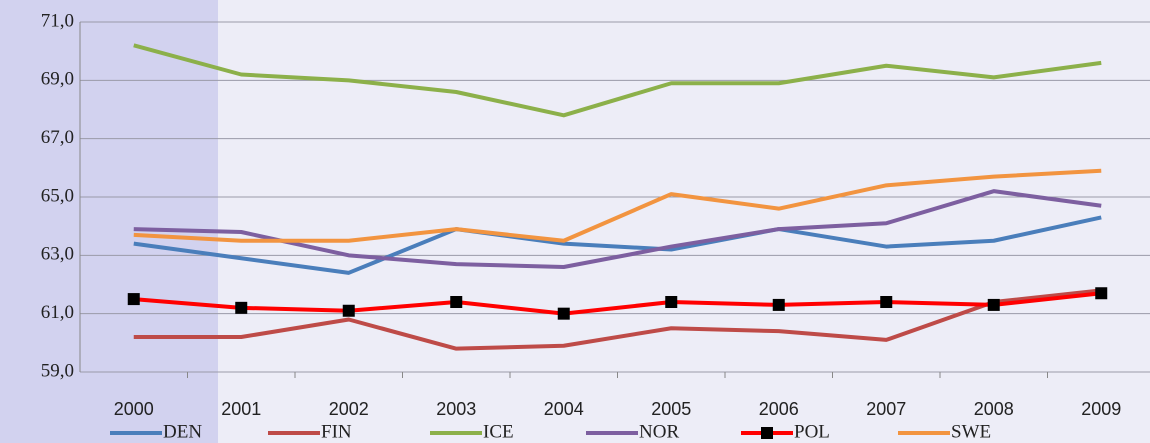 This screenshot has width=1150, height=443. What do you see at coordinates (57, 137) in the screenshot?
I see `y-tick-label: 67,0` at bounding box center [57, 137].